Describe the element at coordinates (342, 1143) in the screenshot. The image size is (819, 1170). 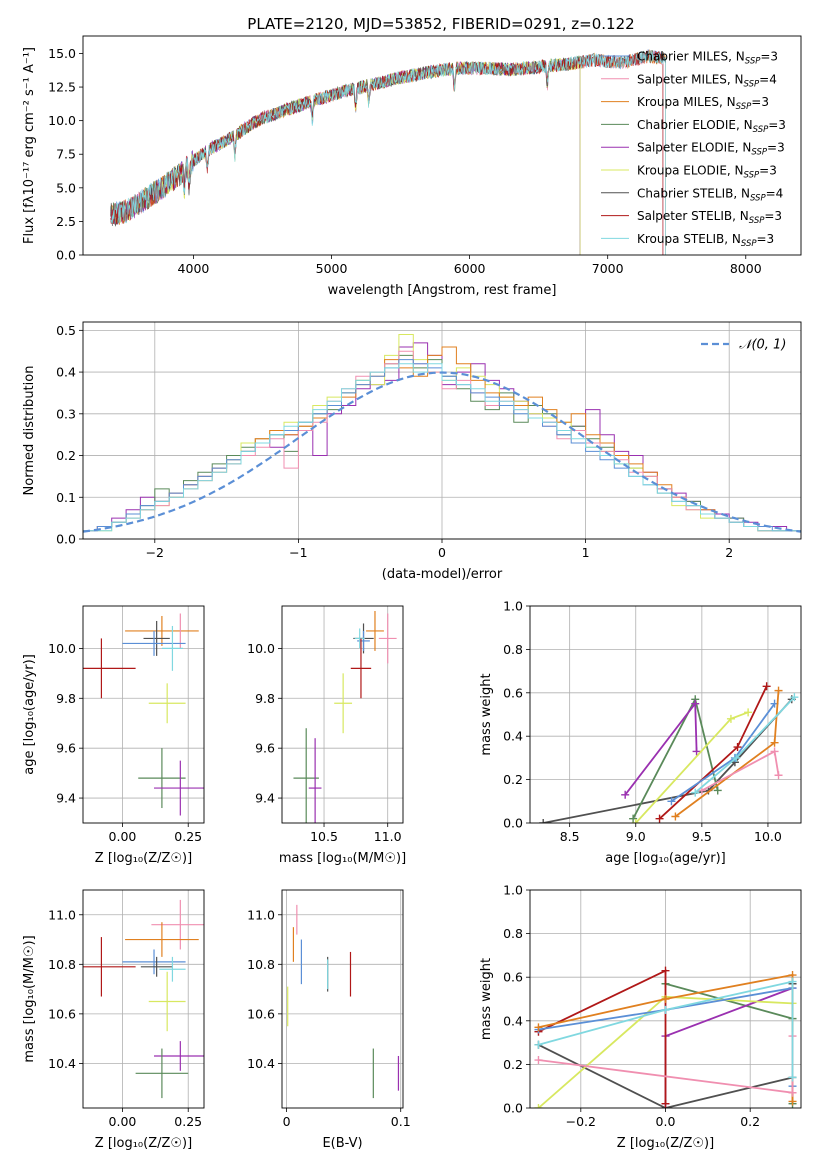
I see `x-axis-label: E(B-V)` at that location.